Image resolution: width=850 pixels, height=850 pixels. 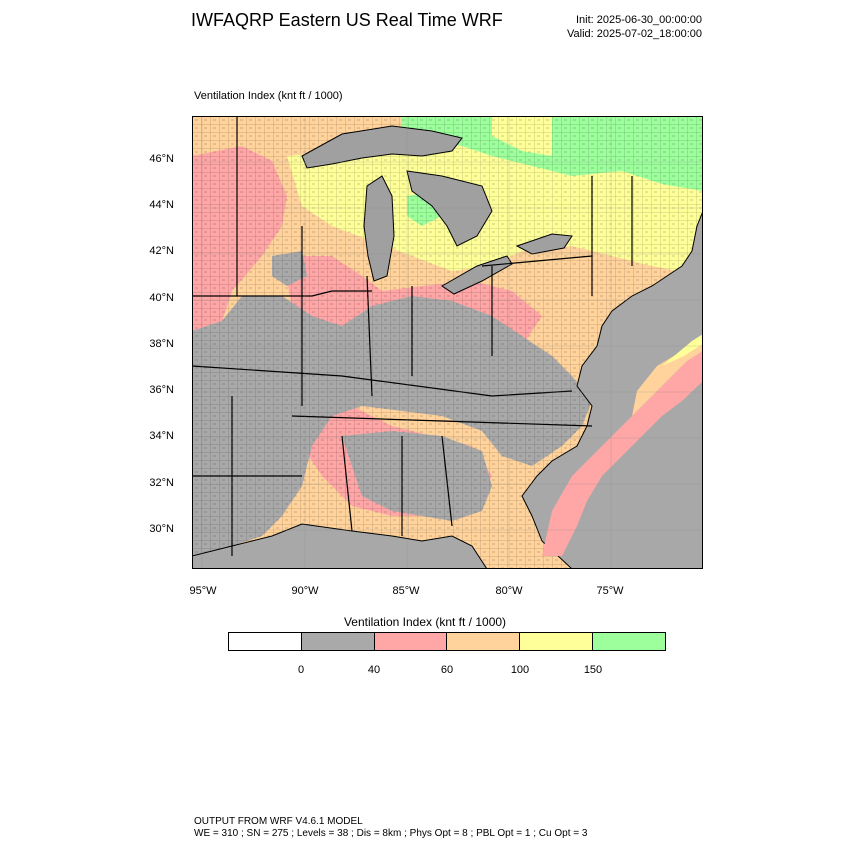 What do you see at coordinates (161, 344) in the screenshot?
I see `lat-label: 38°N` at bounding box center [161, 344].